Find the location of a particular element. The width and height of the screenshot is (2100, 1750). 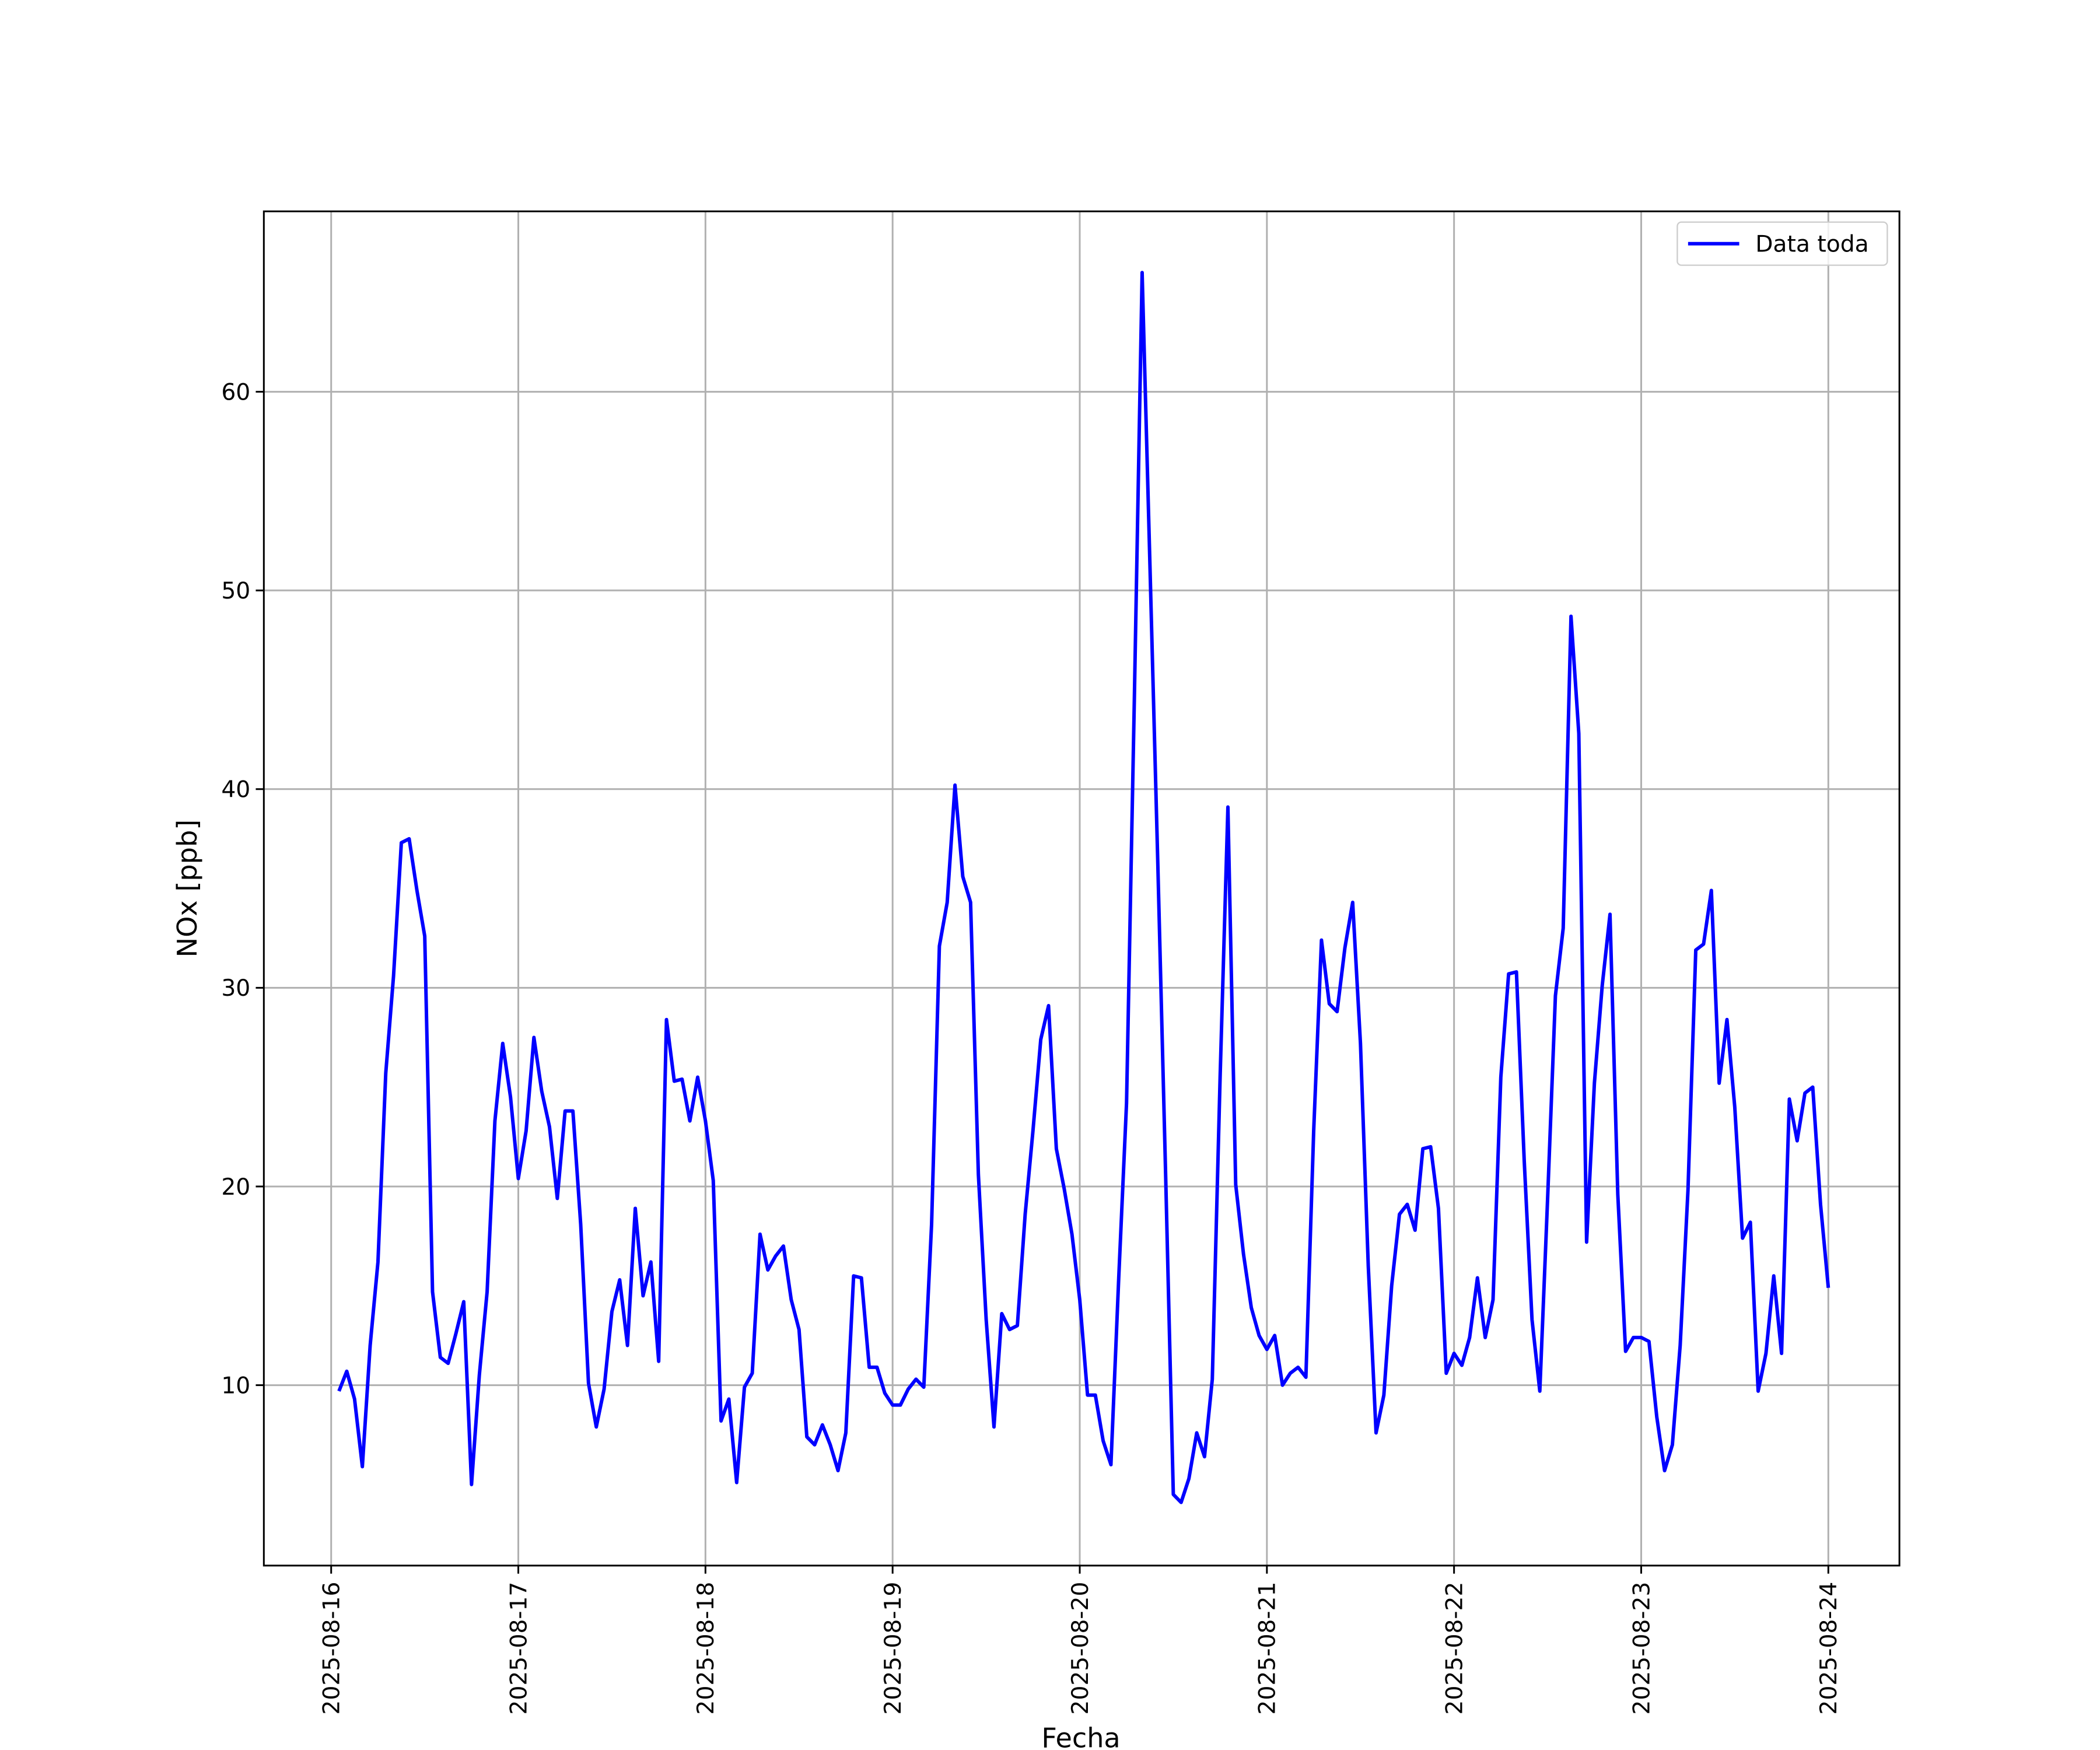

x-tick-label: 2025-08-21 is located at coordinates (1268, 1648).